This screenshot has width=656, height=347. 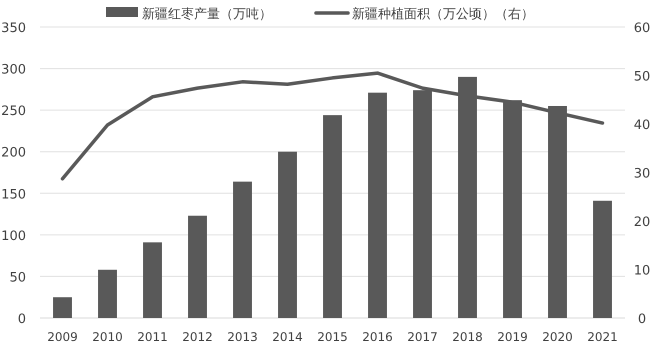 I want to click on y-tick-label: 200, so click(x=13, y=153).